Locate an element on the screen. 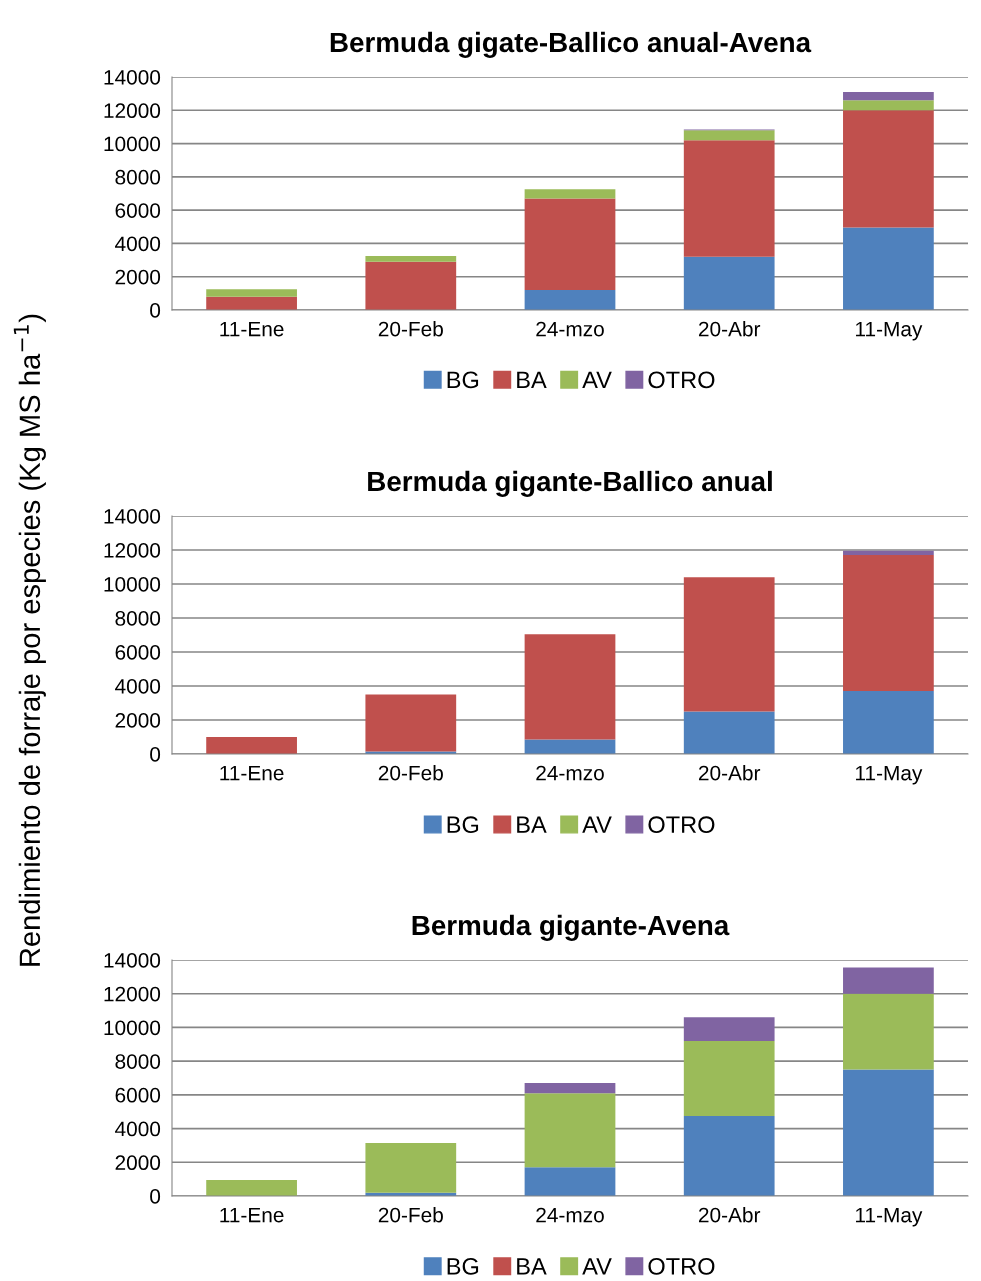 The width and height of the screenshot is (981, 1281). y-axis-title: Rendimiento de forraje por especies (Kg MS ha$^{−1}$) is located at coordinates (29, 640).